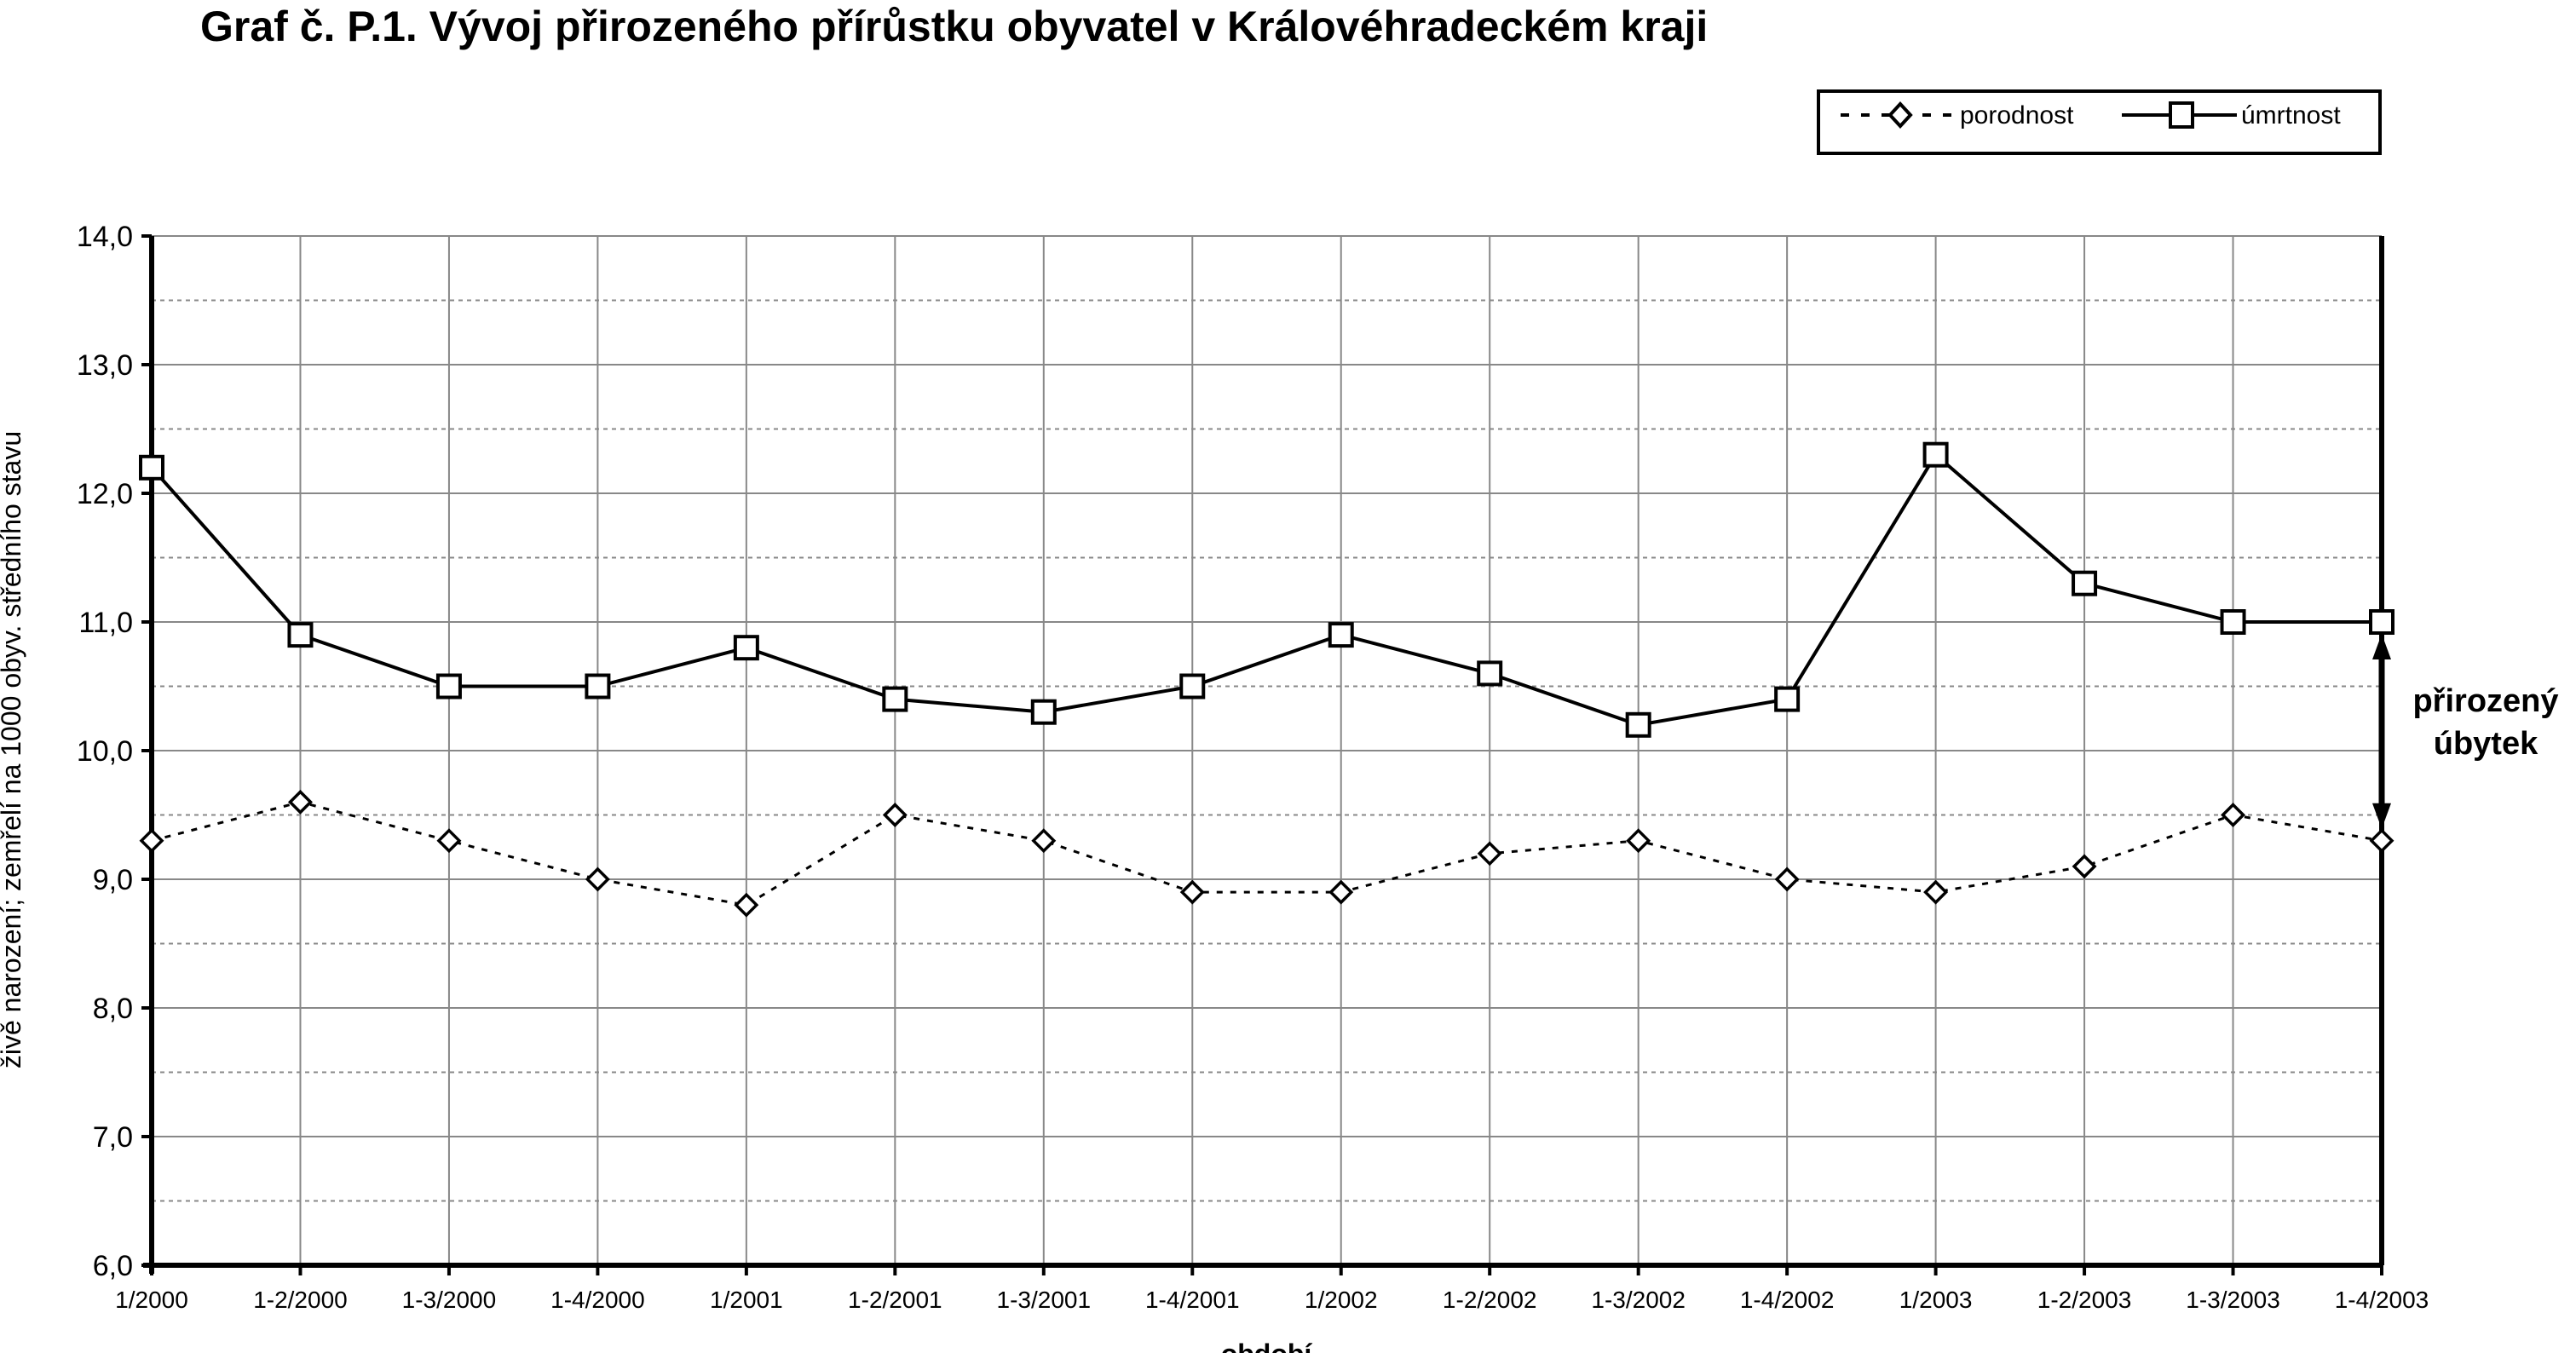 The height and width of the screenshot is (1353, 2576). What do you see at coordinates (2486, 744) in the screenshot?
I see `annotation-line2: úbytek` at bounding box center [2486, 744].